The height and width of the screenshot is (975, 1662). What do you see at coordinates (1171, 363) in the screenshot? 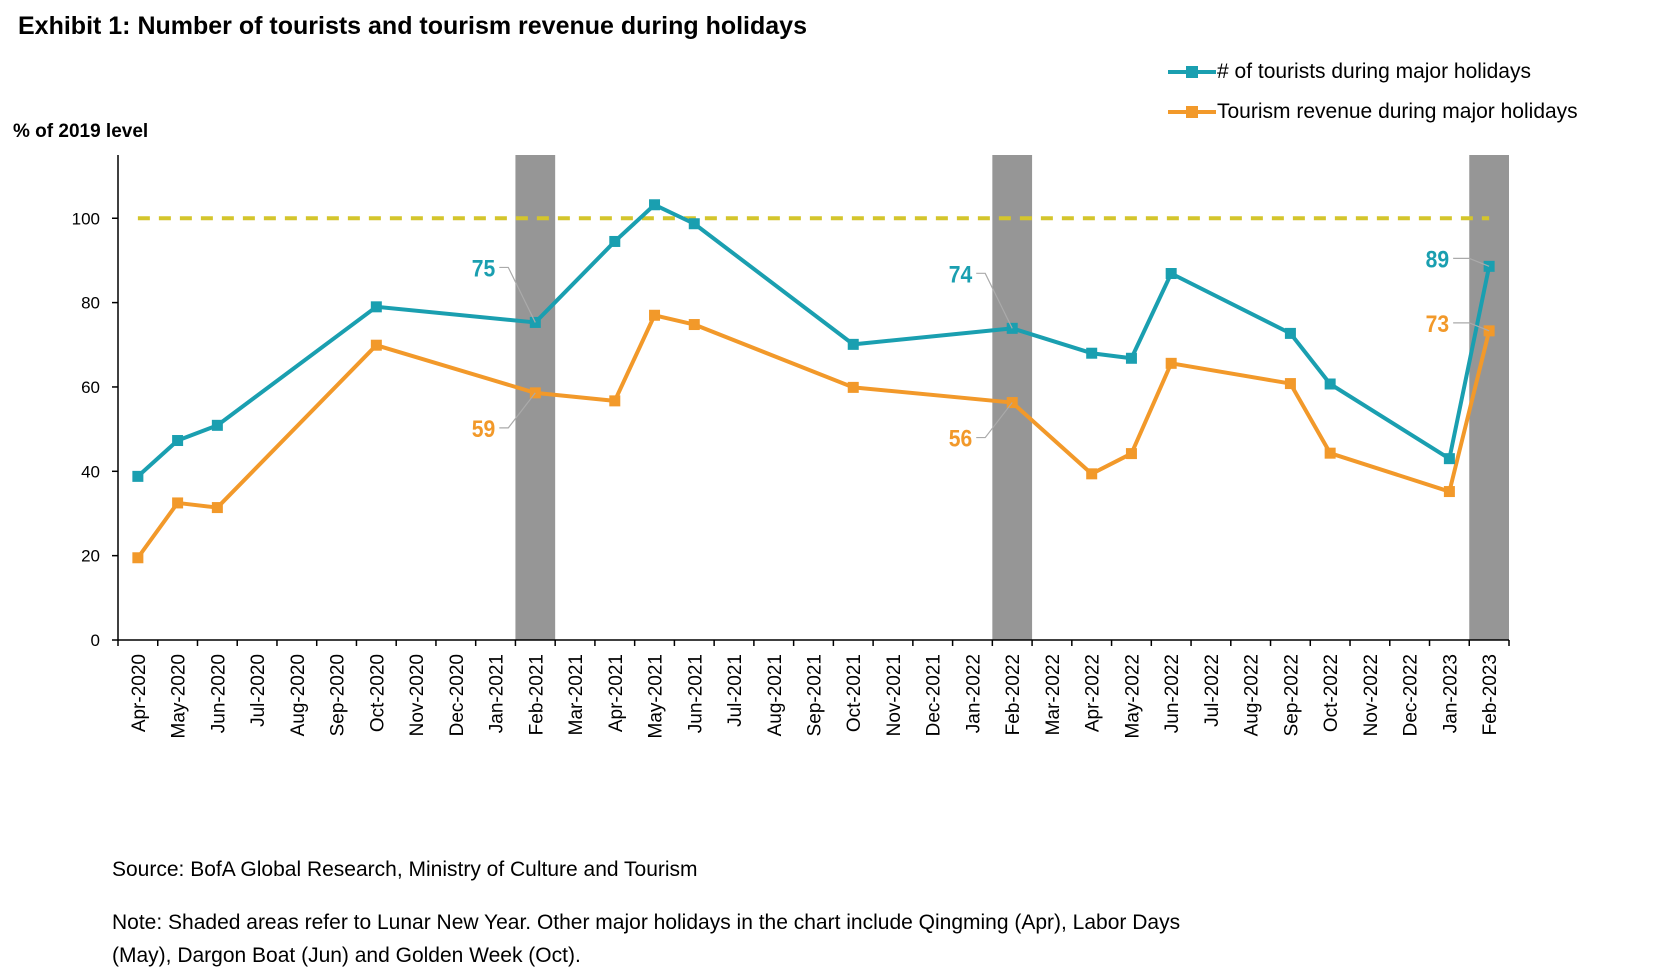
I see `data-point-1-Jun-2022` at bounding box center [1171, 363].